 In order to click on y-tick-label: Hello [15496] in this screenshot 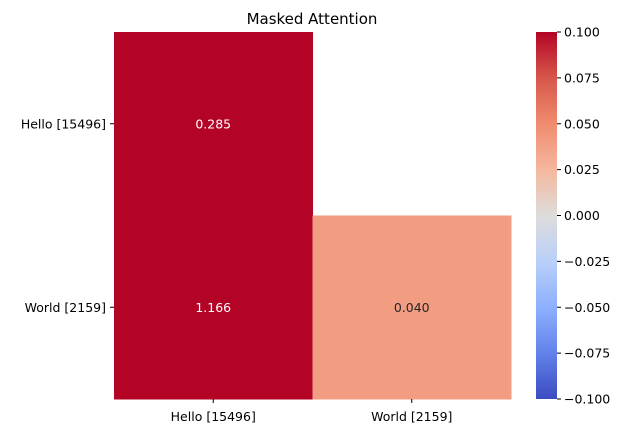, I will do `click(63, 123)`.